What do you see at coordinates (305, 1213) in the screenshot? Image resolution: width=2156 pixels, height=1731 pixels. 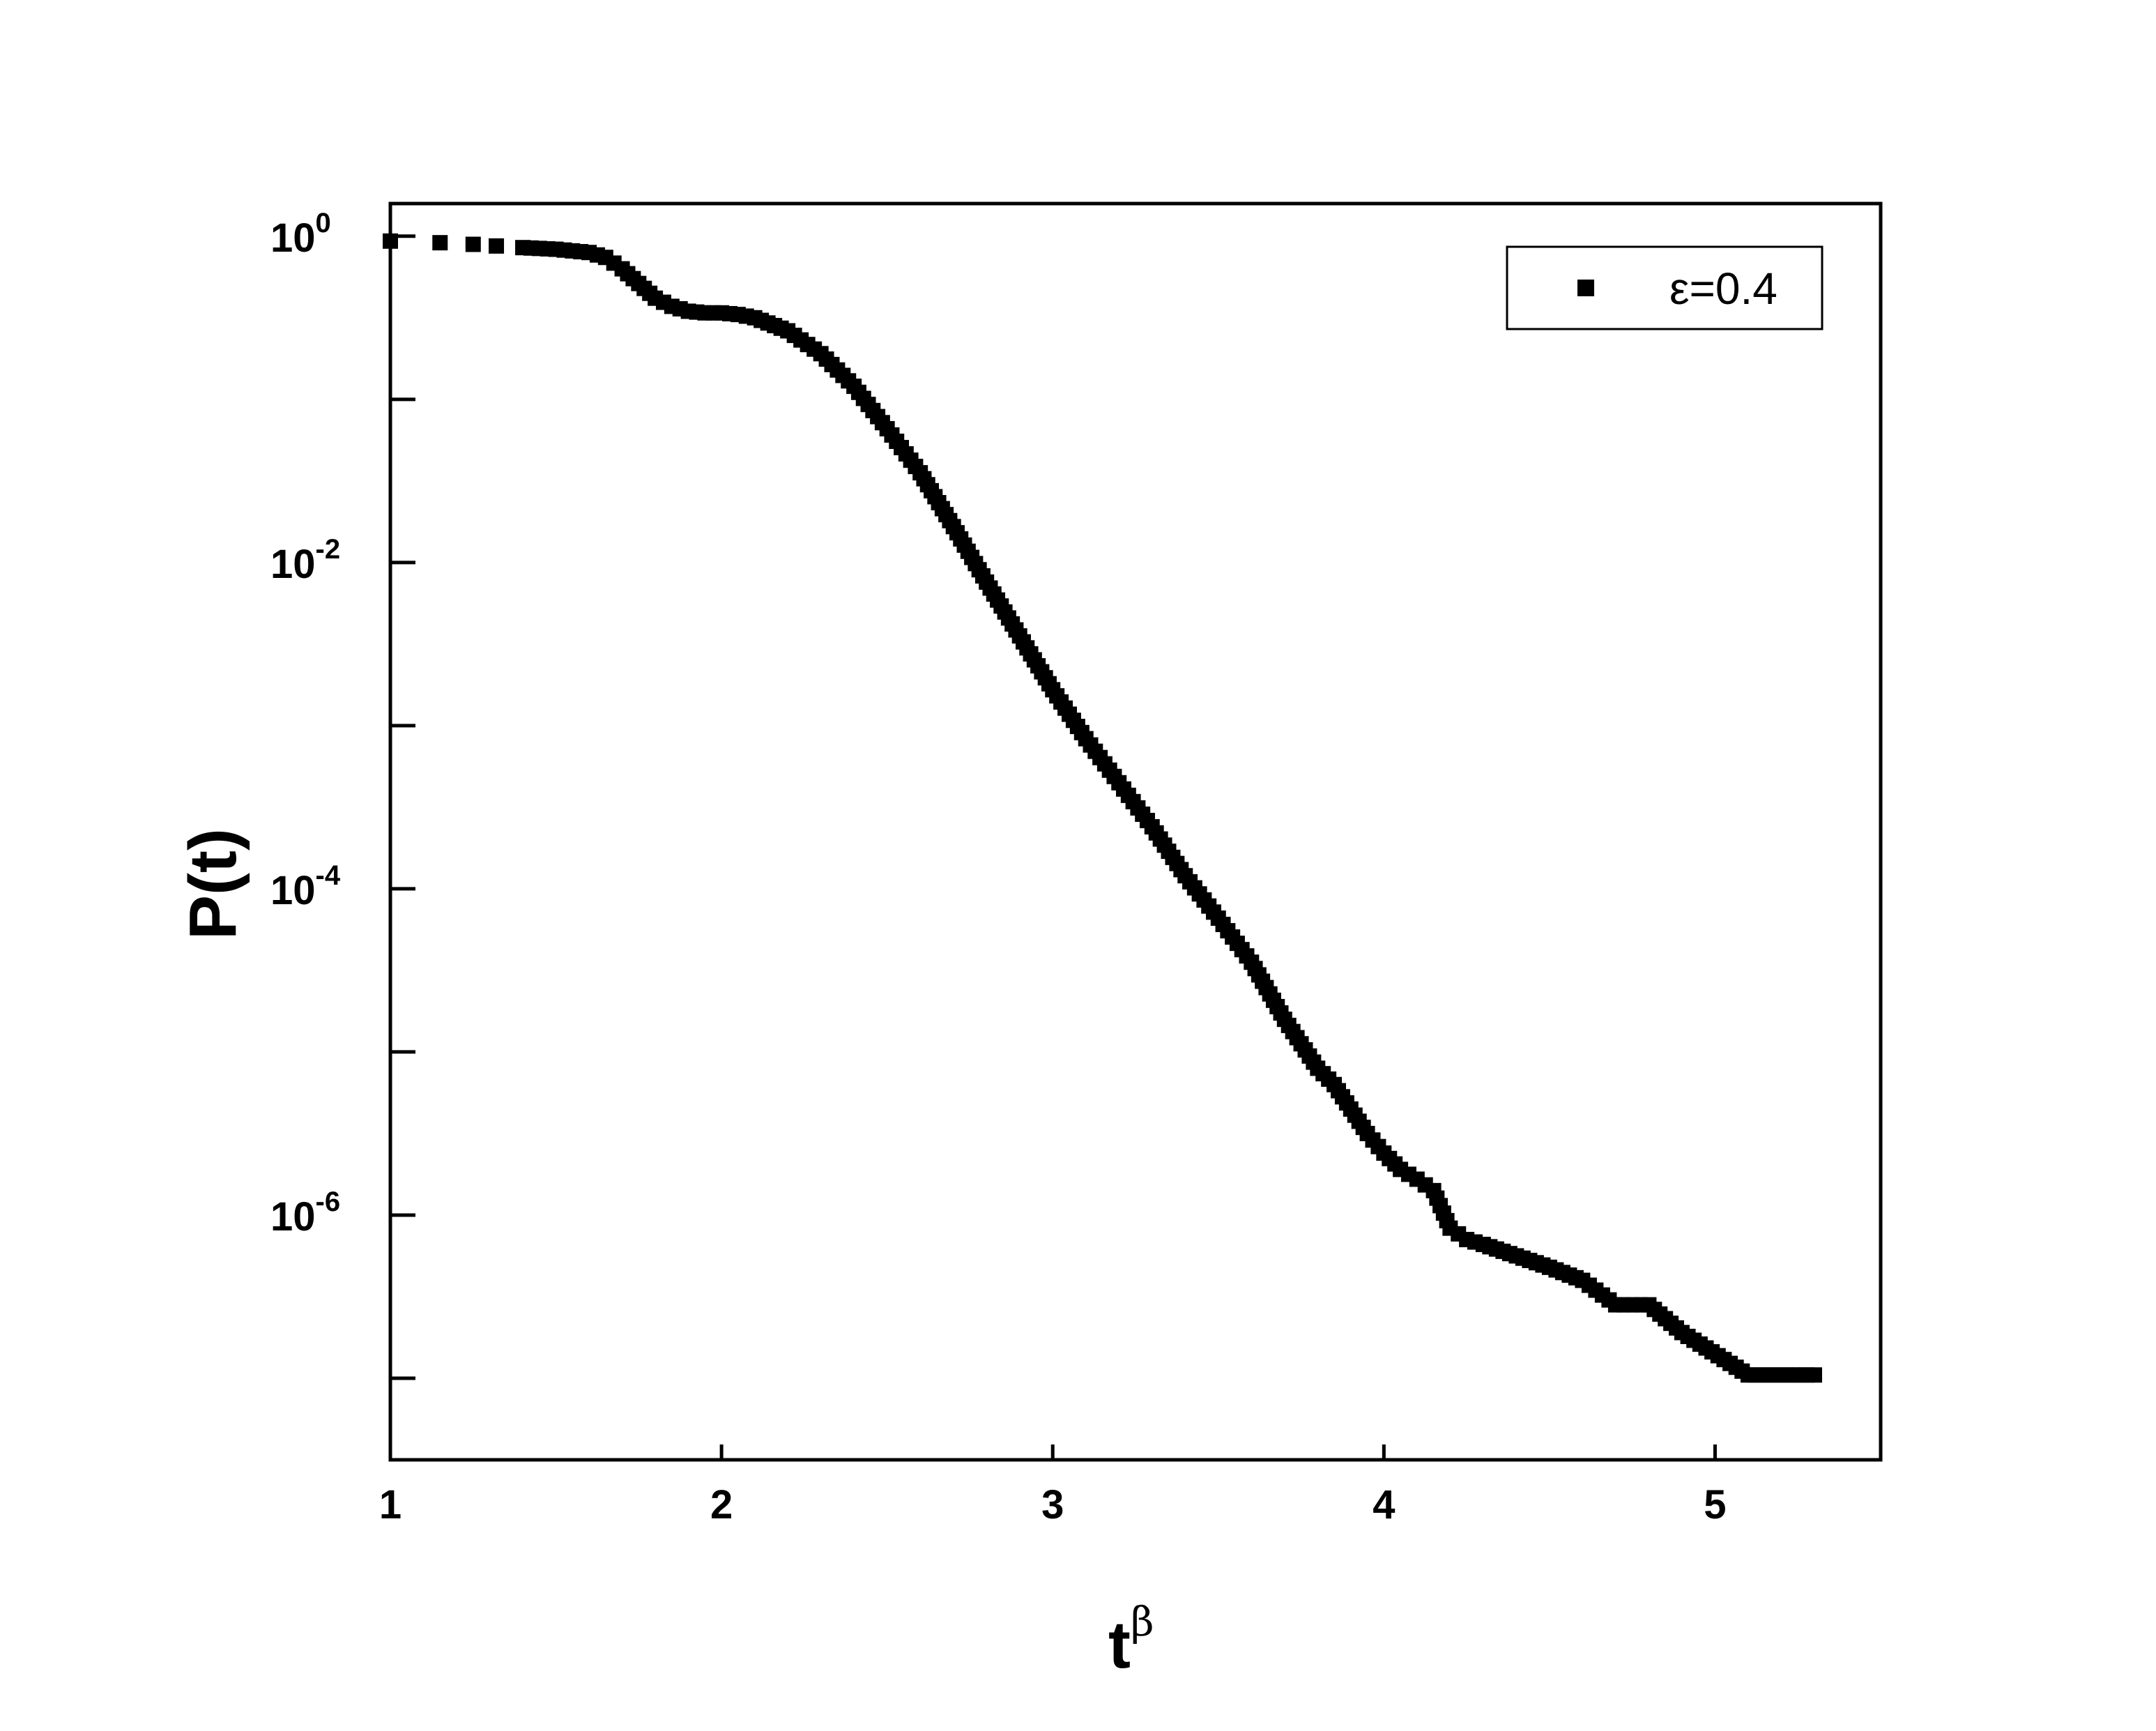 I see `y-tick-label: 10⁻⁶` at bounding box center [305, 1213].